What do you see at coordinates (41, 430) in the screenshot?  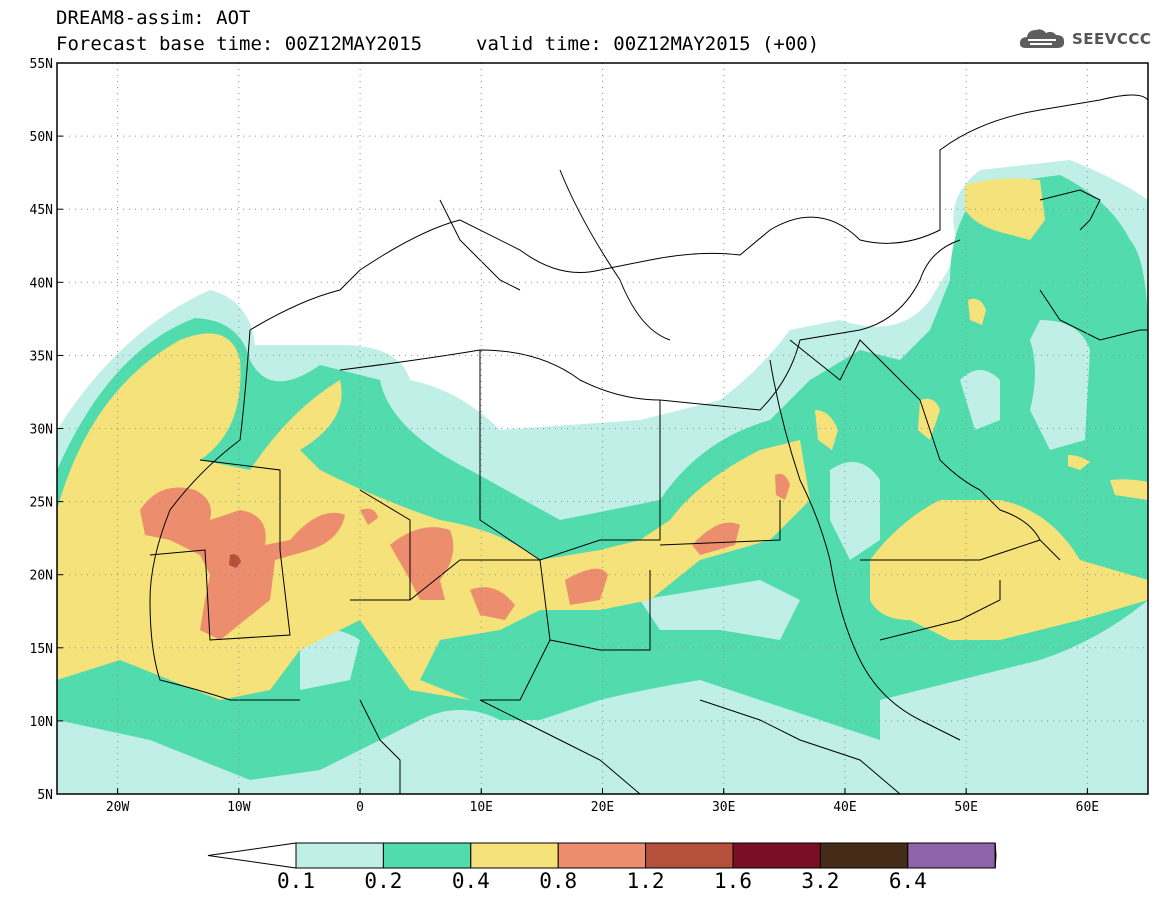 I see `lat-label: 30N` at bounding box center [41, 430].